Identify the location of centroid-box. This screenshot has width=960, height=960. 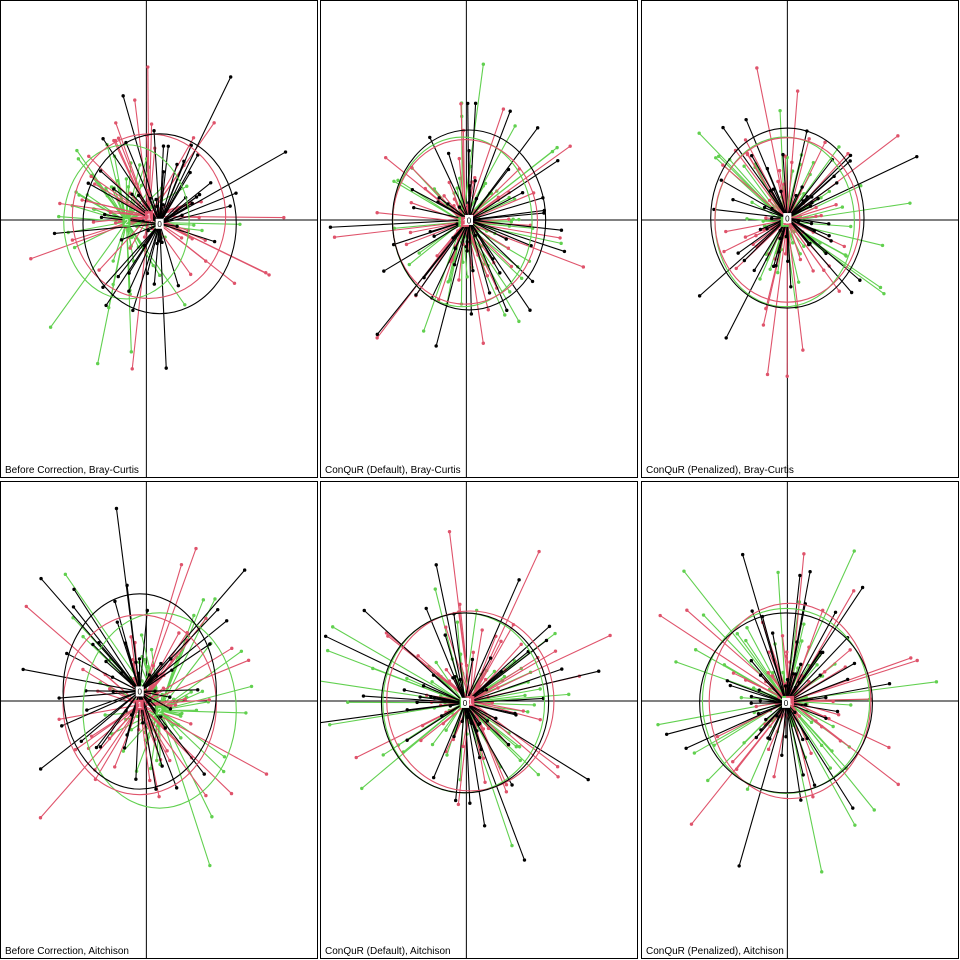
(469, 219).